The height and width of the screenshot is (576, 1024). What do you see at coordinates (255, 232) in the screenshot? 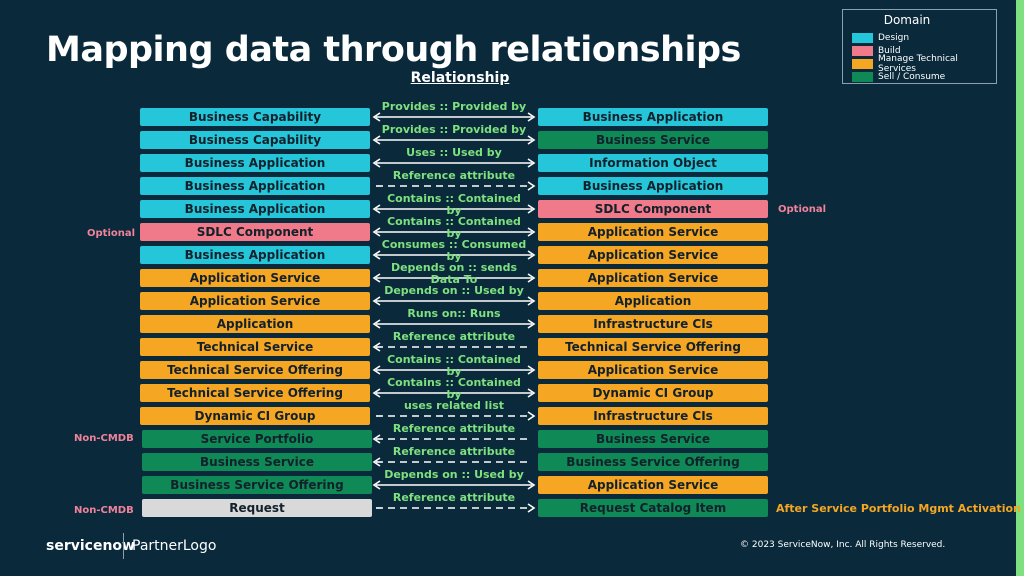
I see `left-entity-box: SDLC Component` at bounding box center [255, 232].